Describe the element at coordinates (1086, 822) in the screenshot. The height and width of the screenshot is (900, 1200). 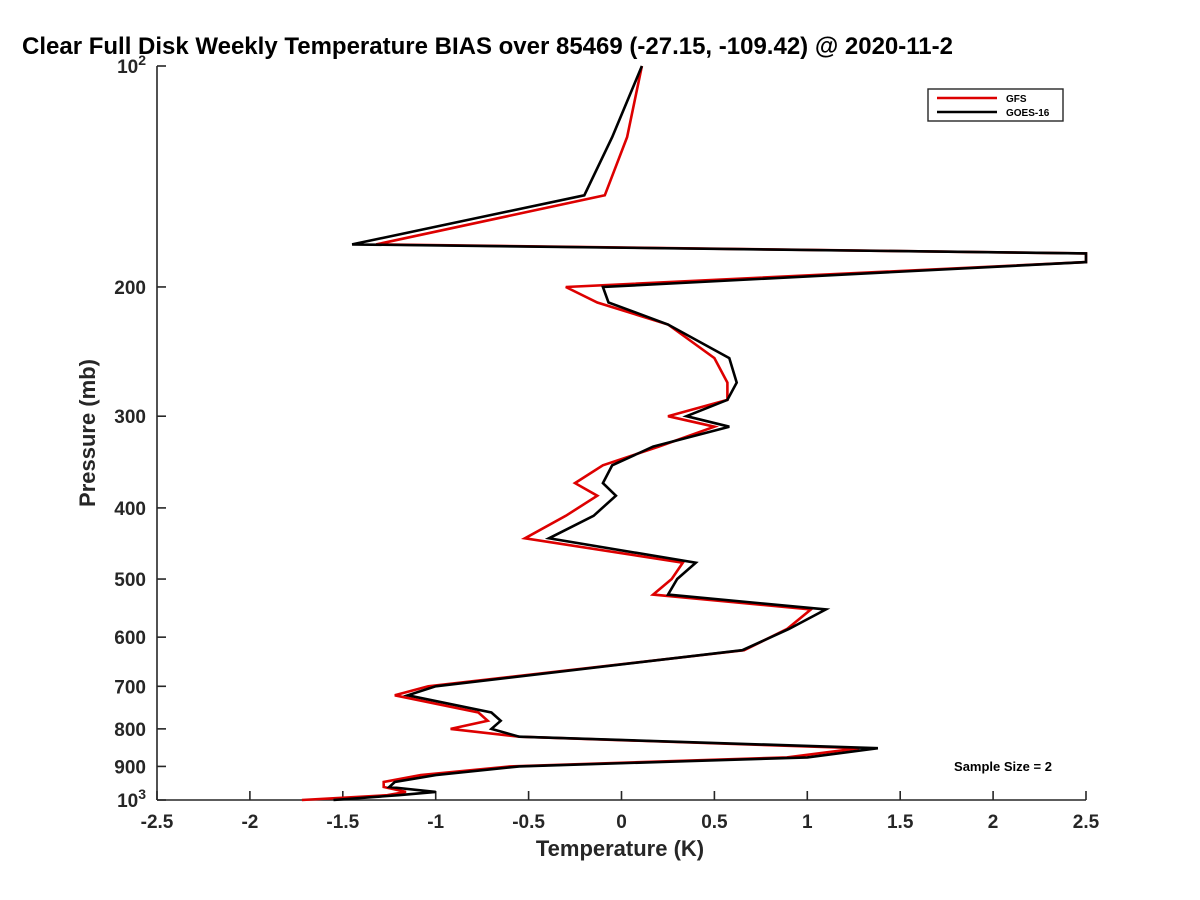
I see `x-tick-label: 2.5` at that location.